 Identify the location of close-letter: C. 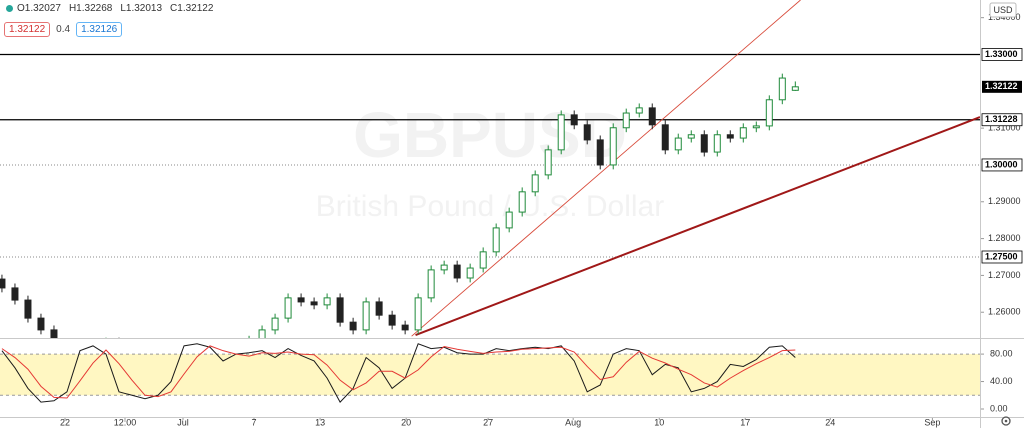
(174, 8).